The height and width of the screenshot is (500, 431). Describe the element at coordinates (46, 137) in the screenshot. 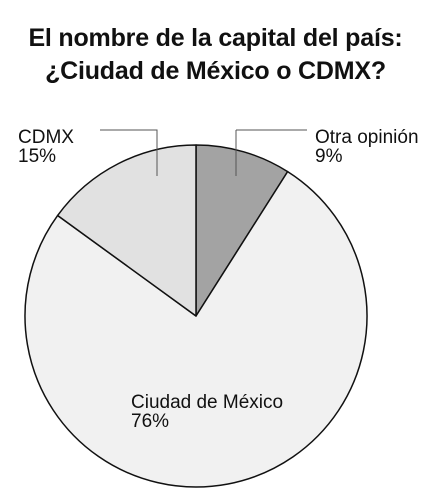

I see `slice-label-cdmx: CDMX` at that location.